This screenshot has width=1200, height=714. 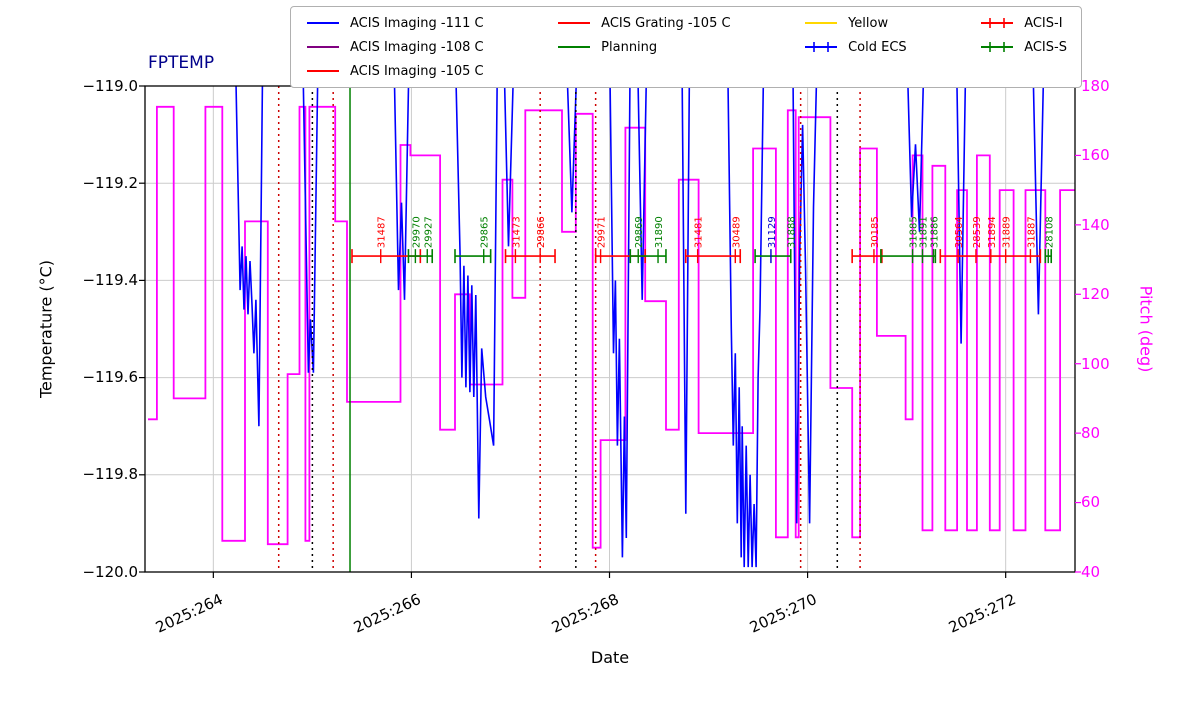 I want to click on y-right-tick-label-2: 140, so click(x=1095, y=225).